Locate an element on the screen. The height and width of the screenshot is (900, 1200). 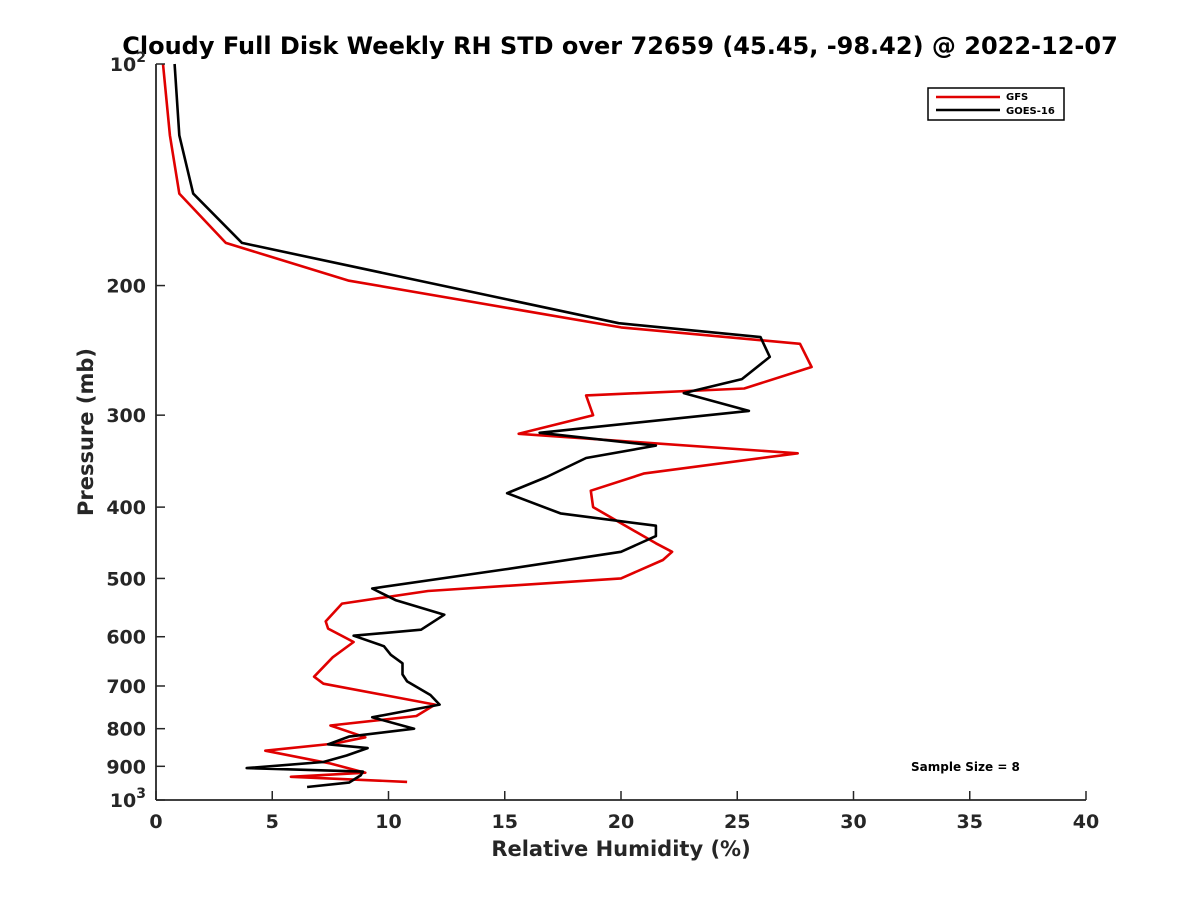
x-axis-ticks: 0 5 10 15 20 25 30 35 40 is located at coordinates (624, 812).